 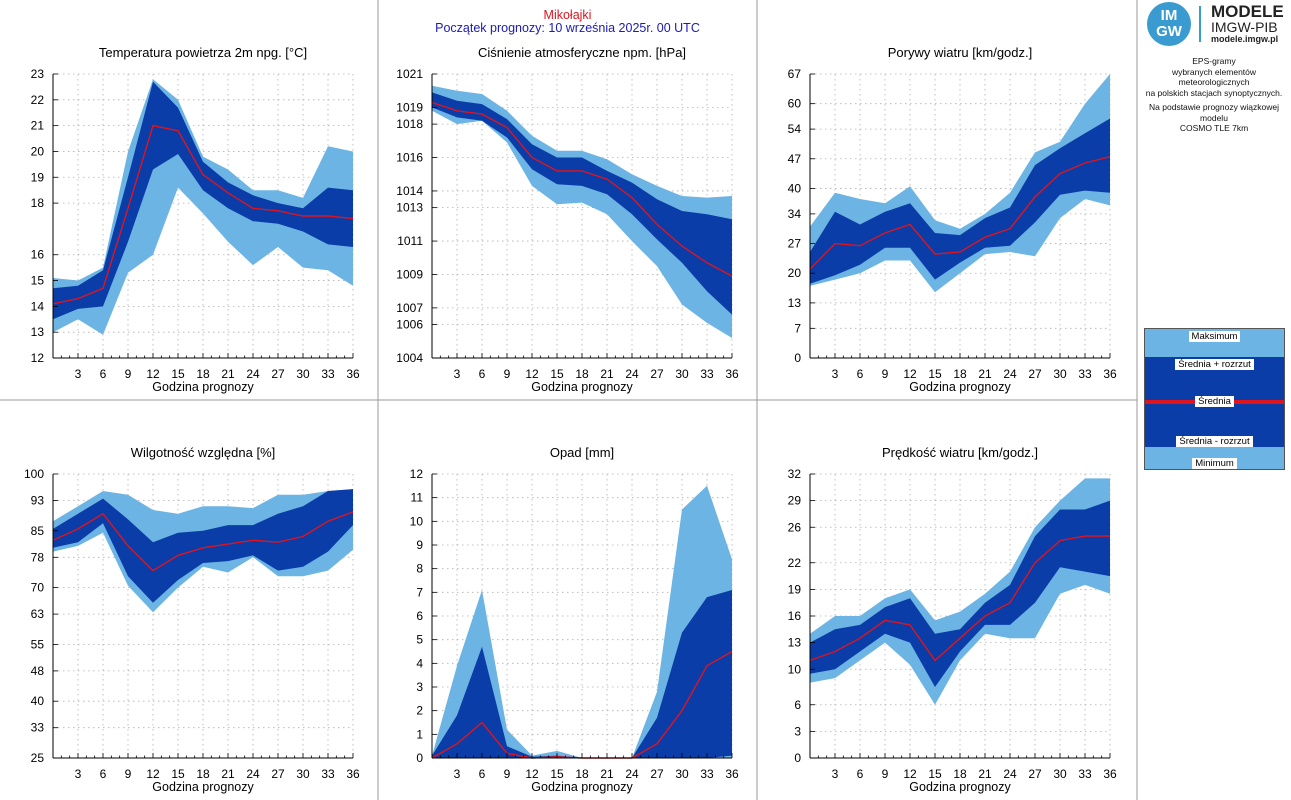 I want to click on logo-url: modele.imgw.pl, so click(x=1245, y=39).